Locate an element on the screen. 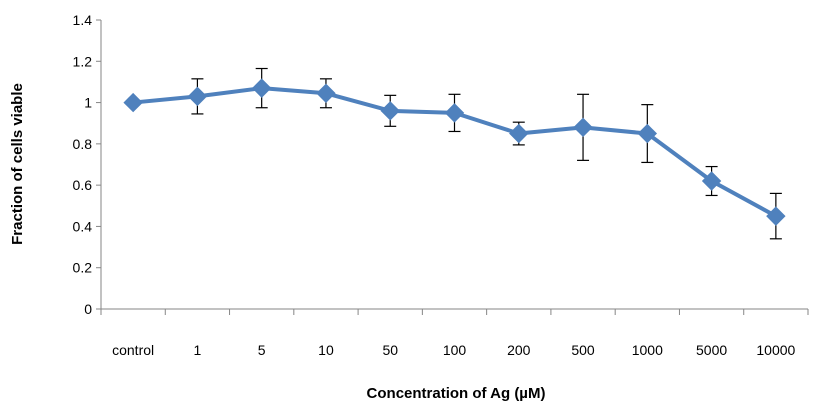 This screenshot has width=825, height=409. y-axis-title: Fraction of cells viable is located at coordinates (17, 164).